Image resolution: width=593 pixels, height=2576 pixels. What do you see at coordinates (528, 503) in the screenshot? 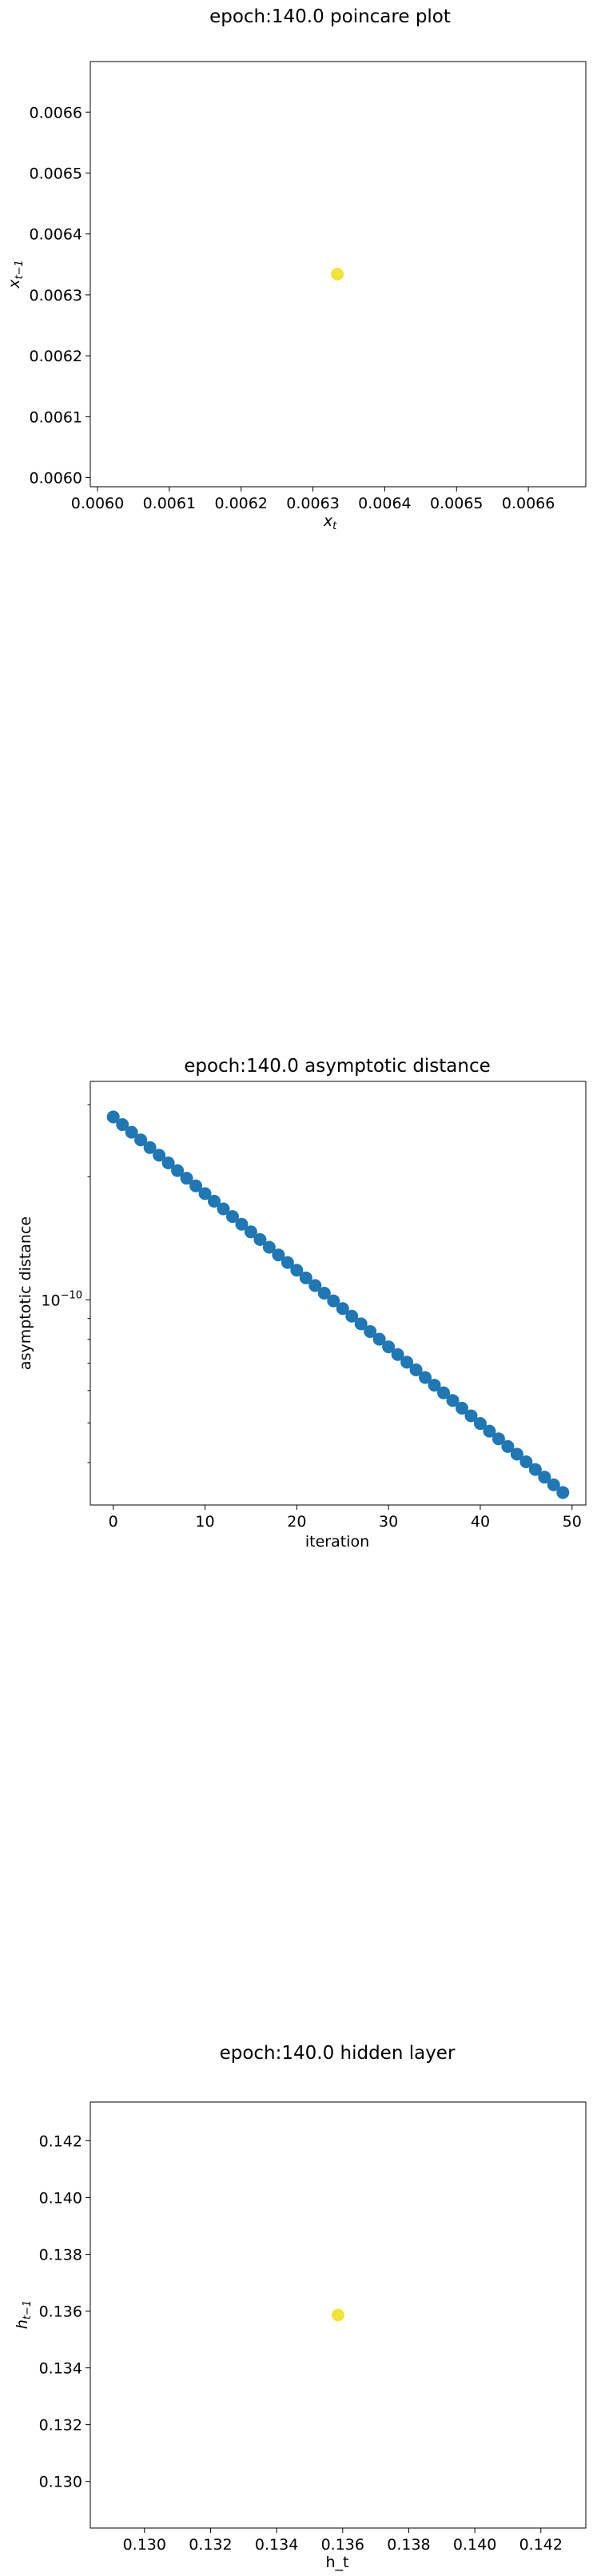
I see `x-tick-label: 0.0066` at bounding box center [528, 503].